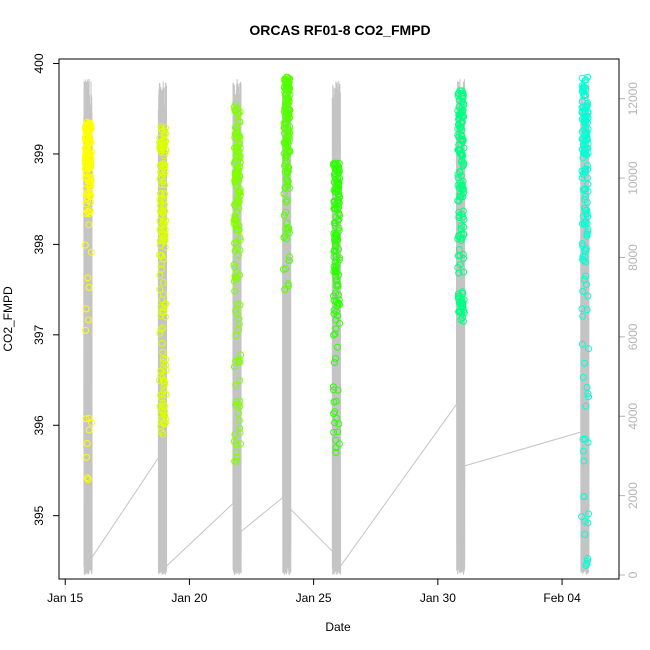  What do you see at coordinates (39, 515) in the screenshot?
I see `y-tick-label: 395` at bounding box center [39, 515].